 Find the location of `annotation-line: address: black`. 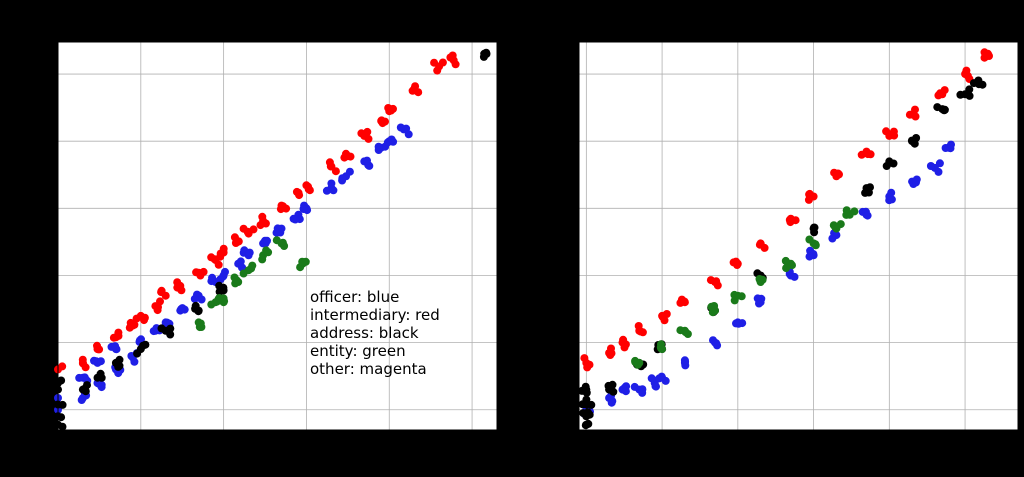

annotation-line: address: black is located at coordinates (364, 333).